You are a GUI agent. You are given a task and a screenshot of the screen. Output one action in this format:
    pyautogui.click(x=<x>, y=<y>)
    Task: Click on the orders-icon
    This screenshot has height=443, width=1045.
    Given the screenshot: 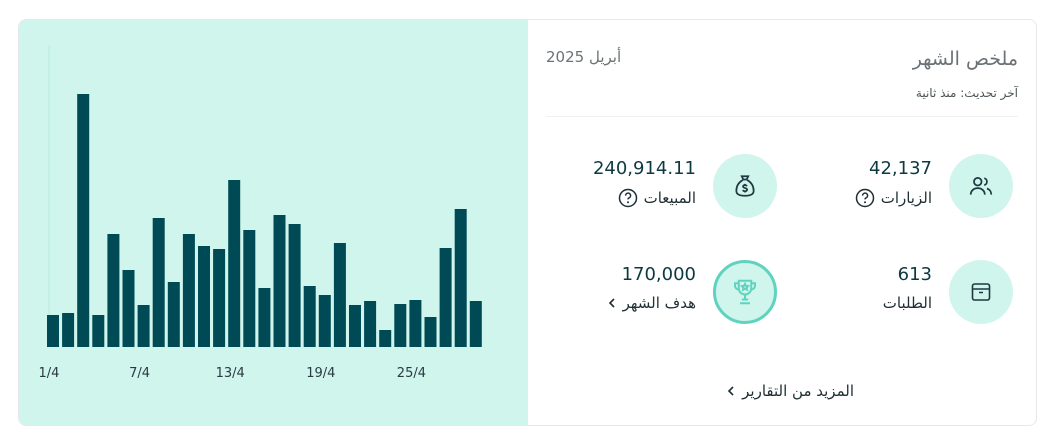 What is the action you would take?
    pyautogui.click(x=981, y=292)
    